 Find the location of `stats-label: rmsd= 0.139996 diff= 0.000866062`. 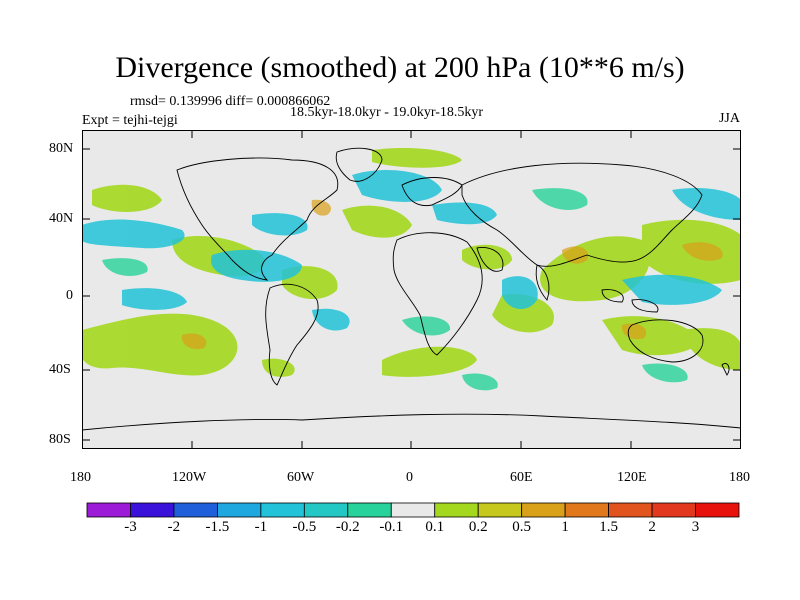

stats-label: rmsd= 0.139996 diff= 0.000866062 is located at coordinates (230, 101).